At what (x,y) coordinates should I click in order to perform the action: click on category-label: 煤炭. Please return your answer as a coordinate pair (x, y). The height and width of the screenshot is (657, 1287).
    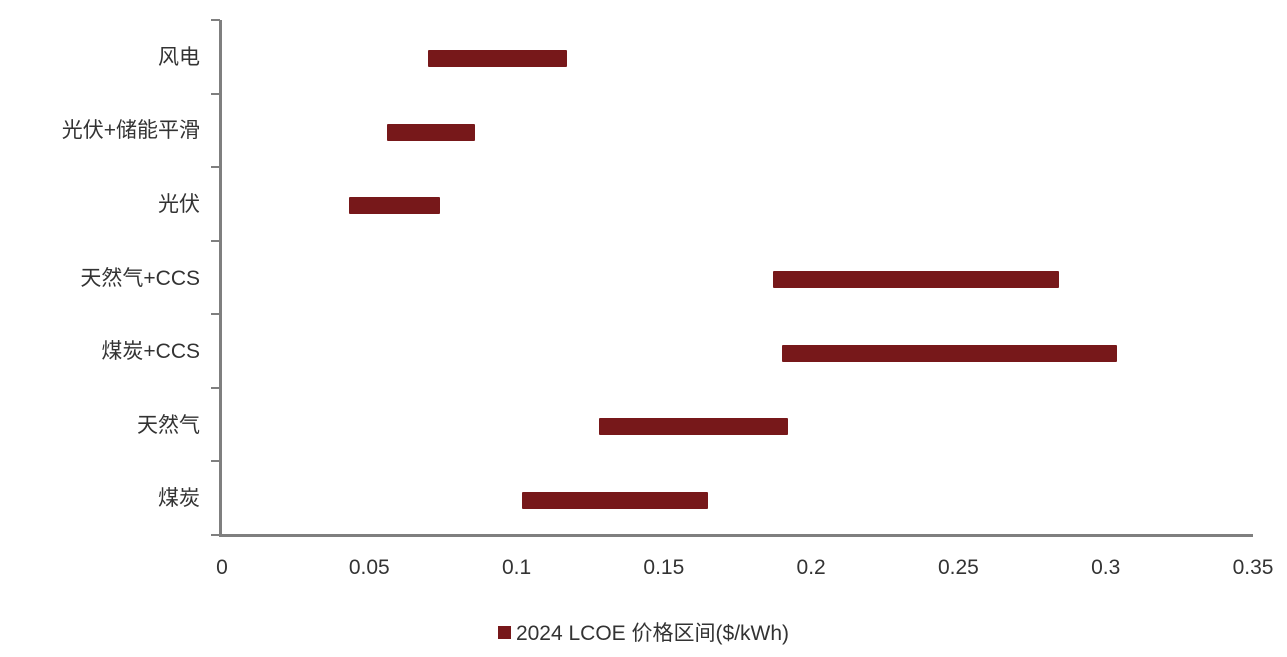
    Looking at the image, I should click on (179, 499).